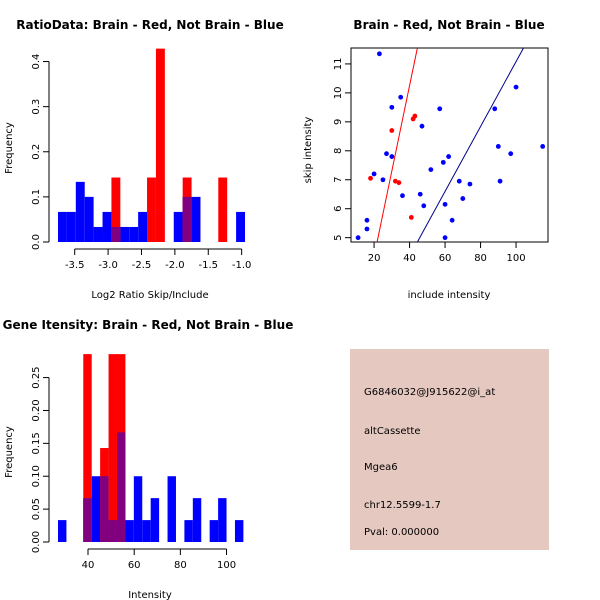 The height and width of the screenshot is (600, 600). What do you see at coordinates (209, 265) in the screenshot?
I see `ratio-histogram-x-tick-label: -1.5` at bounding box center [209, 265].